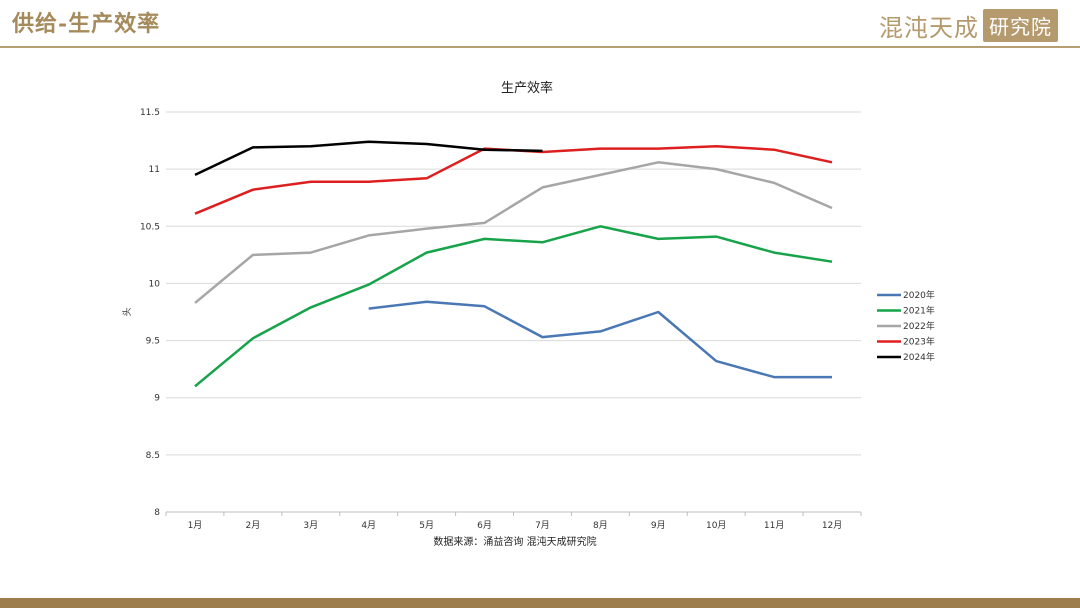 The width and height of the screenshot is (1080, 608). What do you see at coordinates (368, 158) in the screenshot?
I see `series-line-2024年` at bounding box center [368, 158].